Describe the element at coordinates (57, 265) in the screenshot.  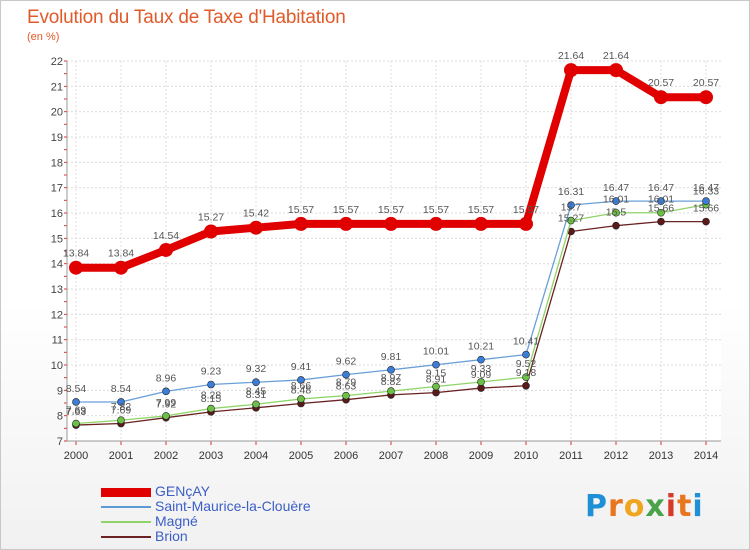
I see `y-tick-label: 14` at that location.